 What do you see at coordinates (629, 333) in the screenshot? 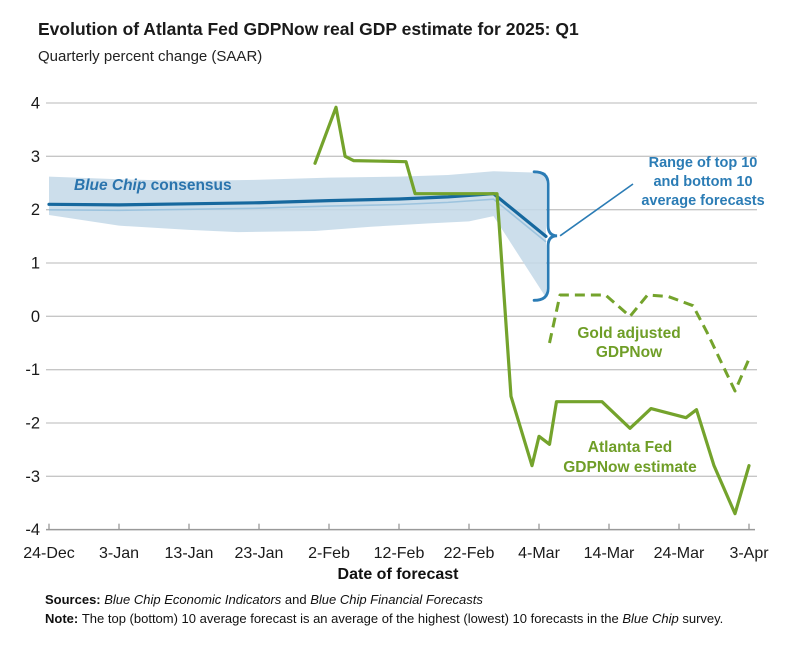
I see `gold-adjusted-label-line1: Gold adjusted` at bounding box center [629, 333].